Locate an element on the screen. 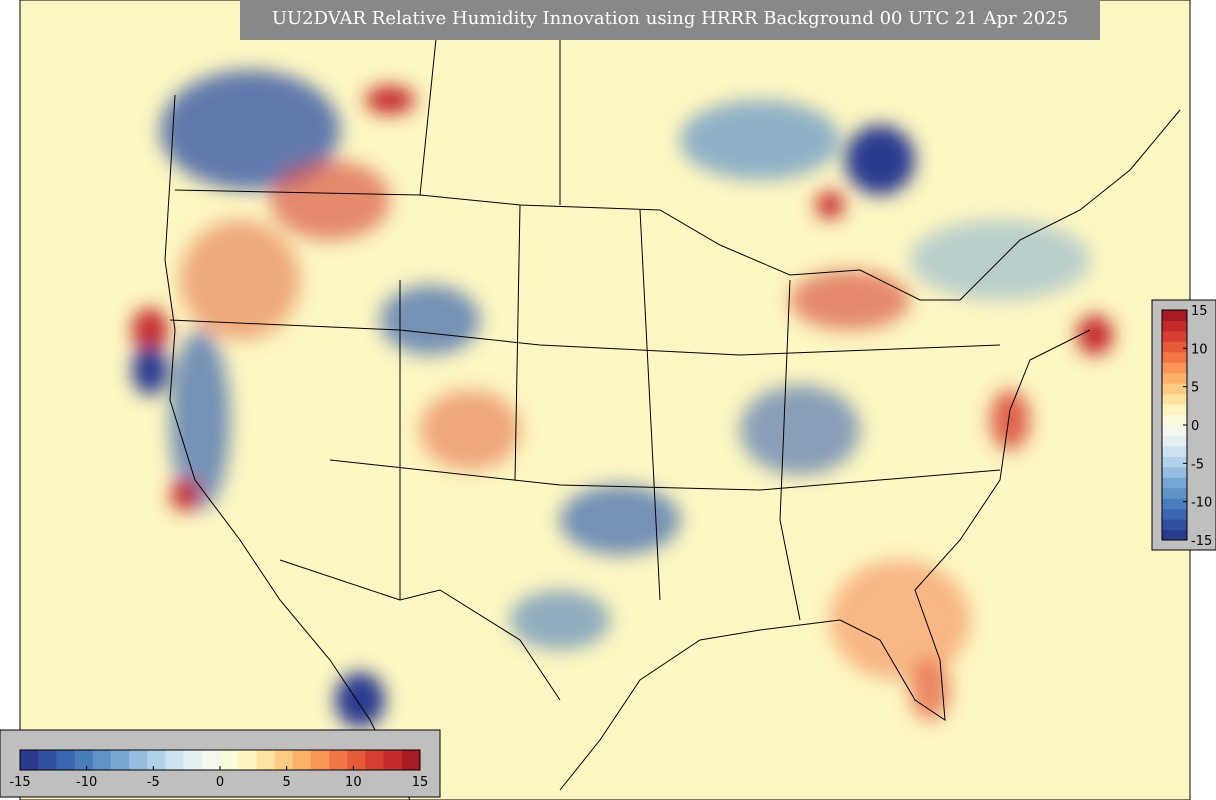  title-box is located at coordinates (670, 20).